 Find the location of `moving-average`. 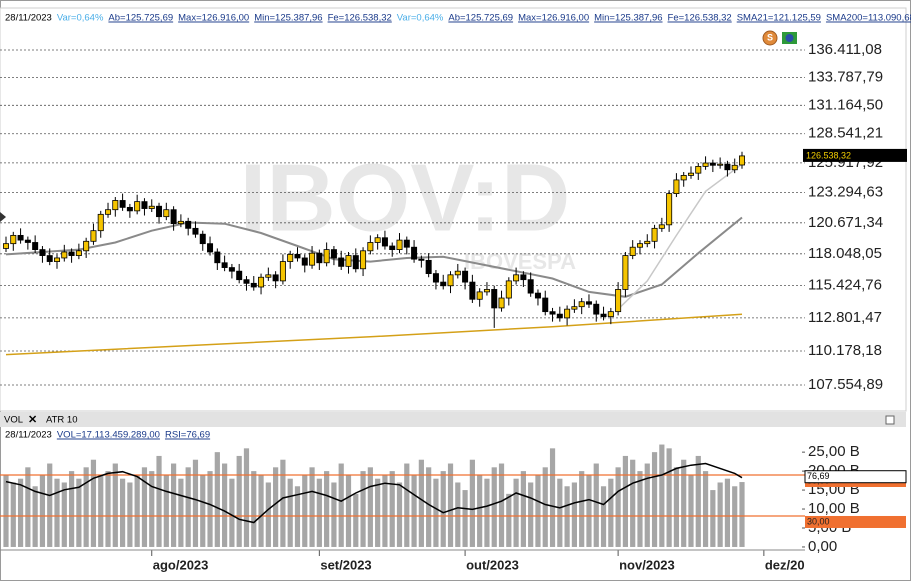

moving-average is located at coordinates (374, 334).